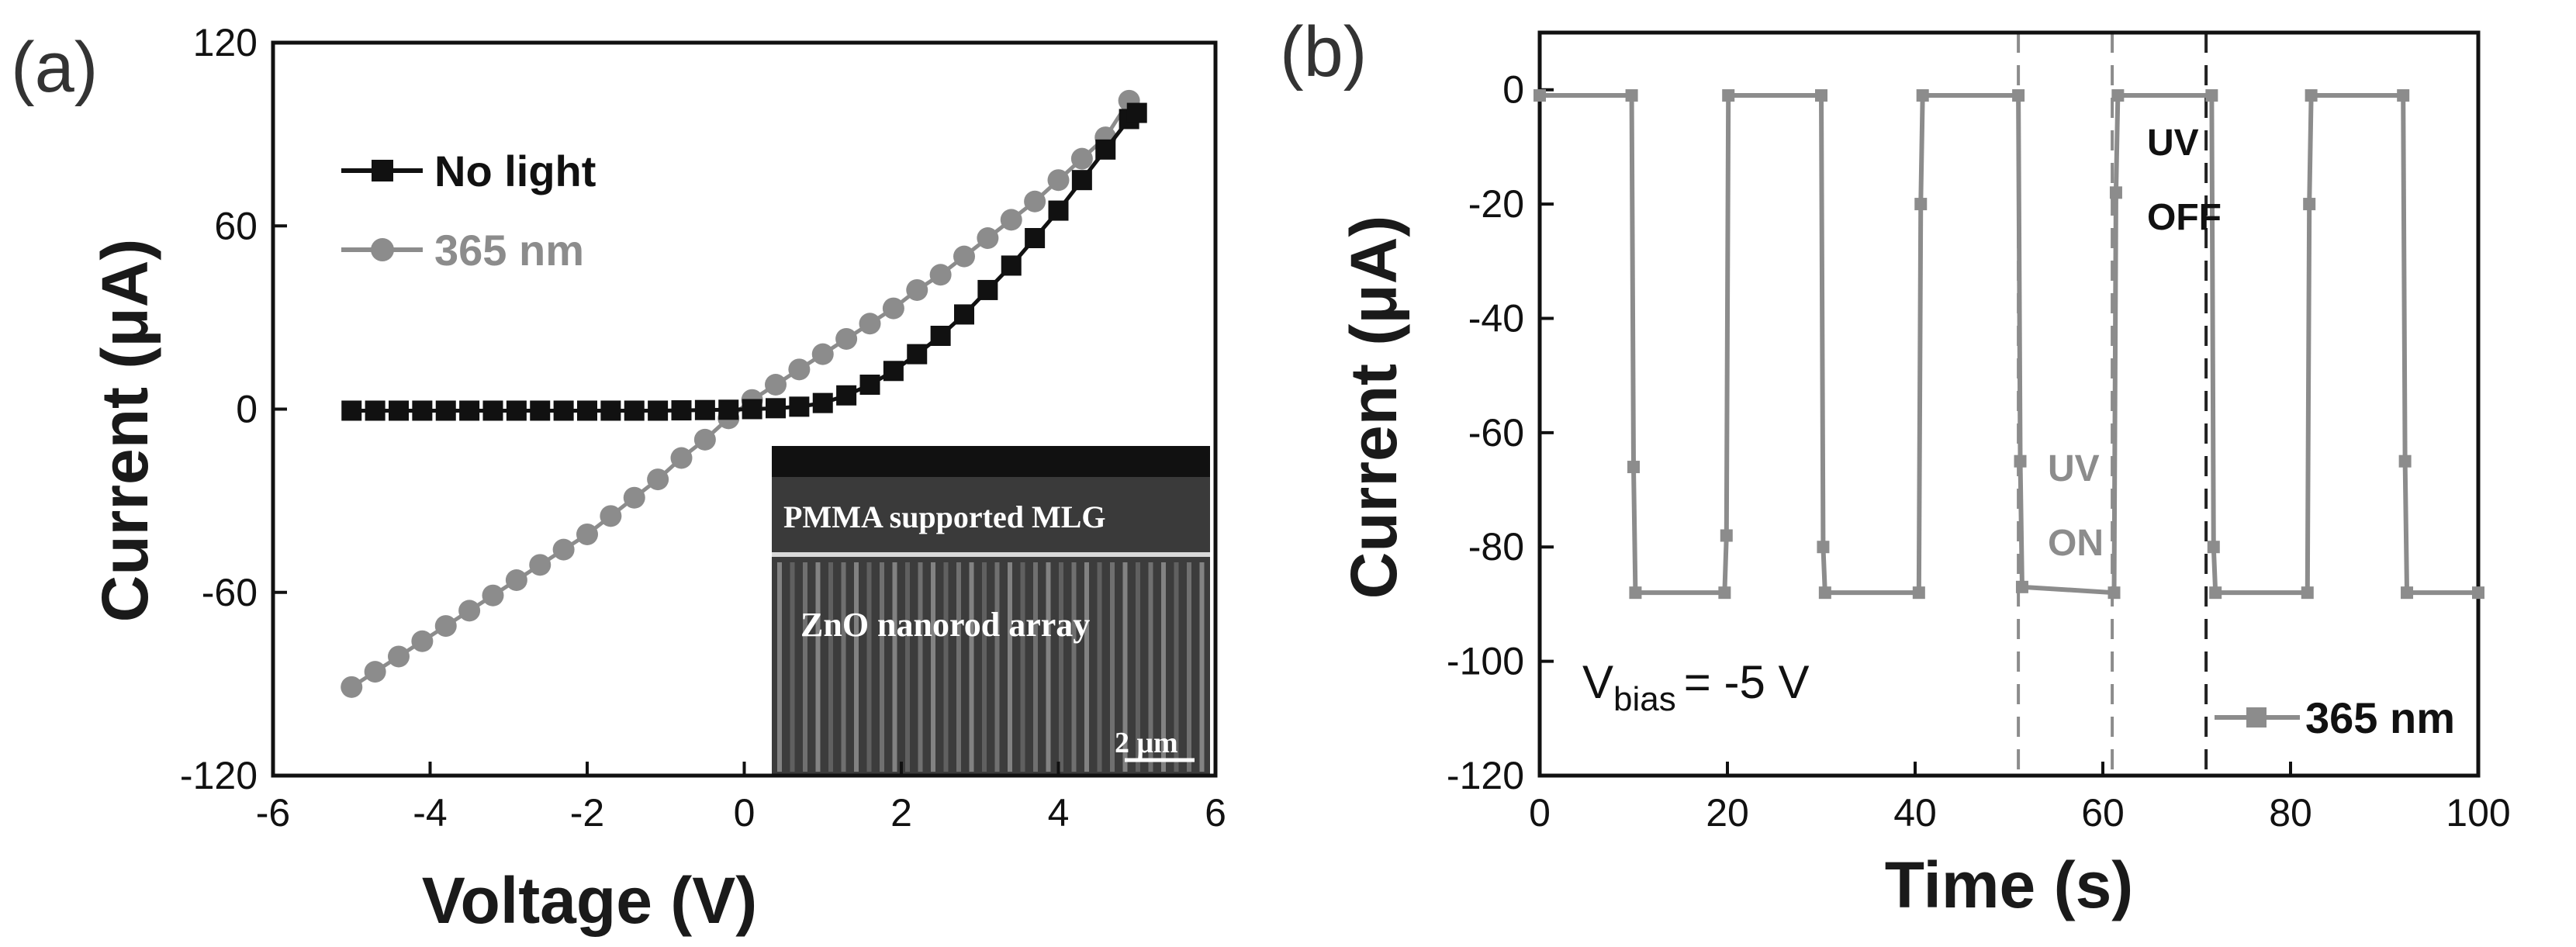 This screenshot has height=947, width=2576. I want to click on panel-b-xtick-label: 40, so click(1915, 813).